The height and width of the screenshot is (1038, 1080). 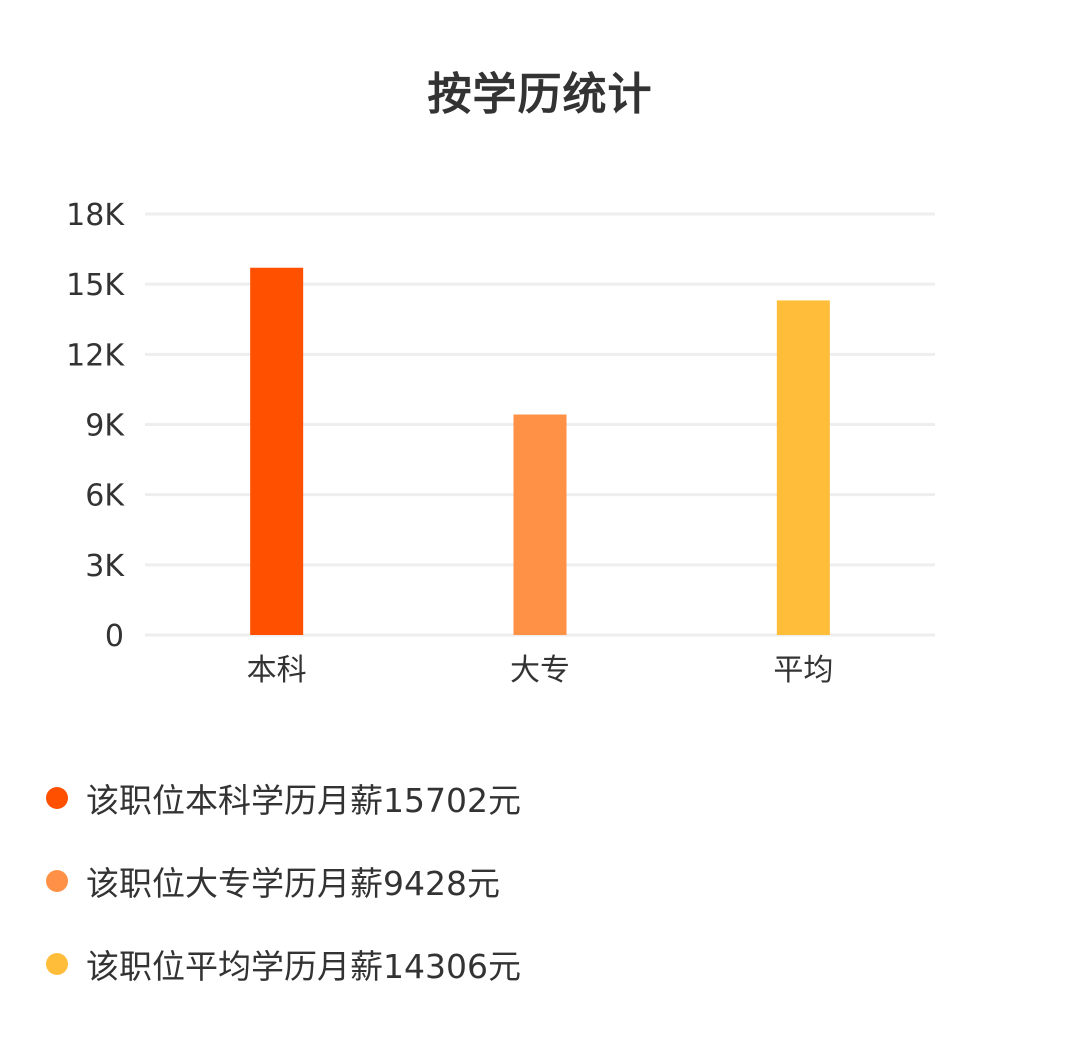 What do you see at coordinates (95, 355) in the screenshot?
I see `y-tick-label: 12K` at bounding box center [95, 355].